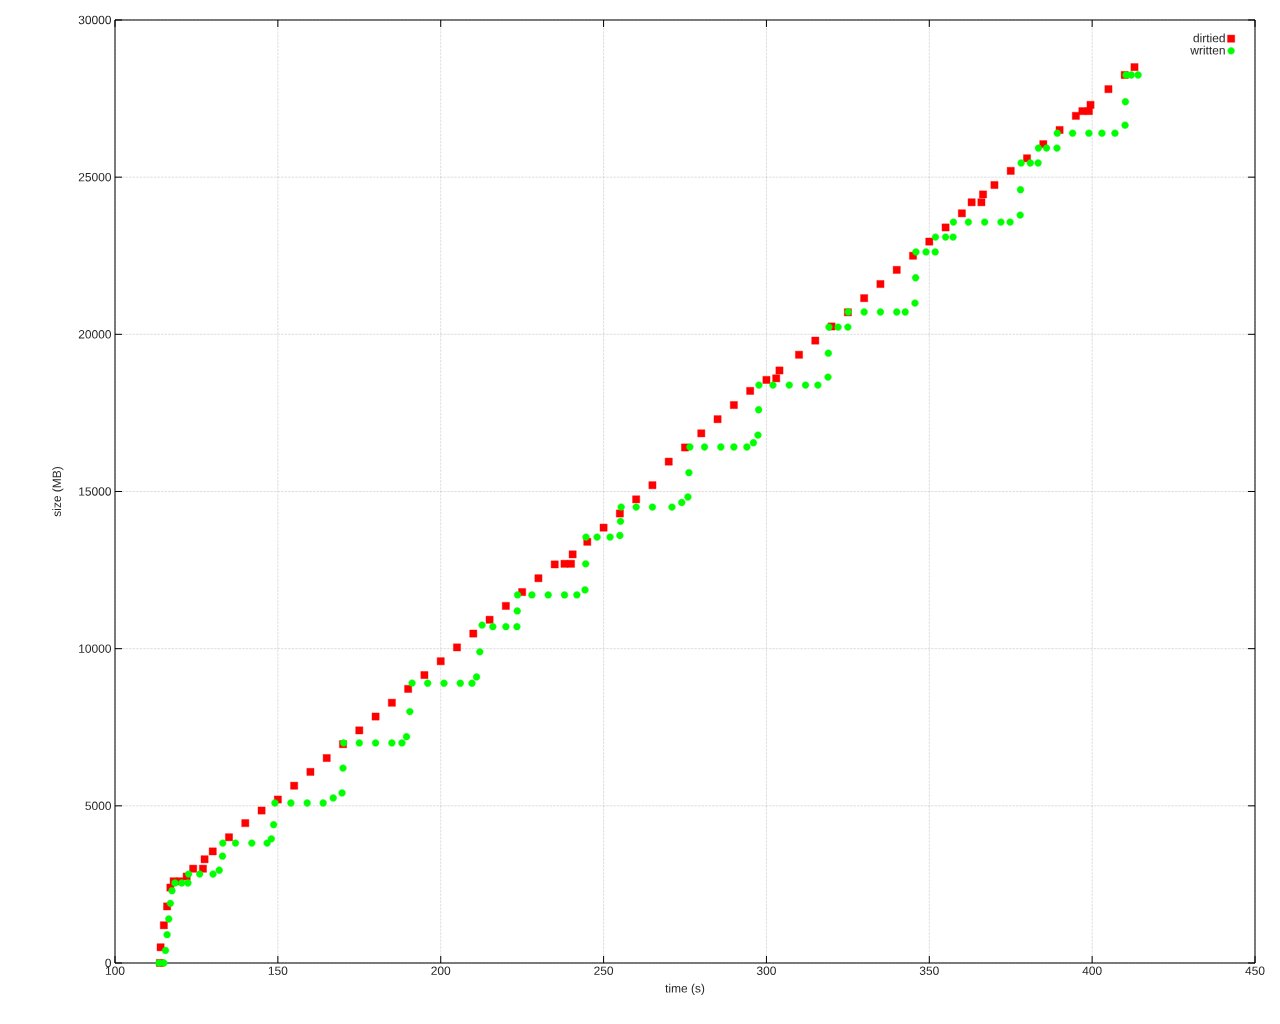 The image size is (1280, 1024). I want to click on legend-label: written, so click(1207, 50).